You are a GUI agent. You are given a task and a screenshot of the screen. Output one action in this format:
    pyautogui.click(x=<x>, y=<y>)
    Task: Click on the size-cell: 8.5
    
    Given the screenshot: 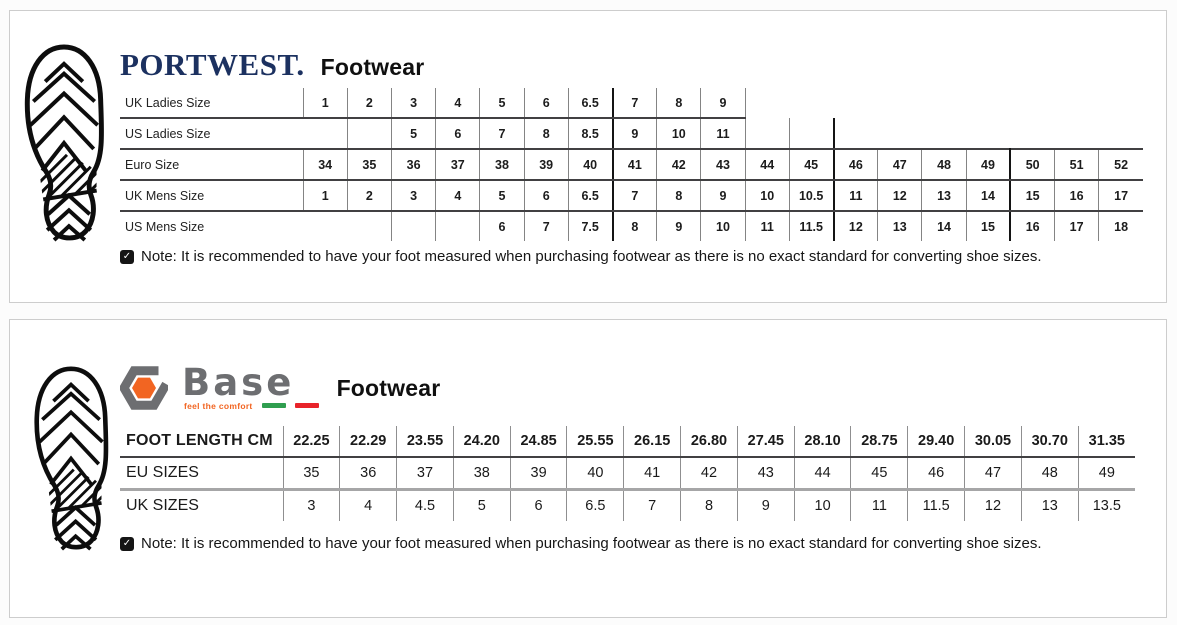 What is the action you would take?
    pyautogui.click(x=590, y=134)
    